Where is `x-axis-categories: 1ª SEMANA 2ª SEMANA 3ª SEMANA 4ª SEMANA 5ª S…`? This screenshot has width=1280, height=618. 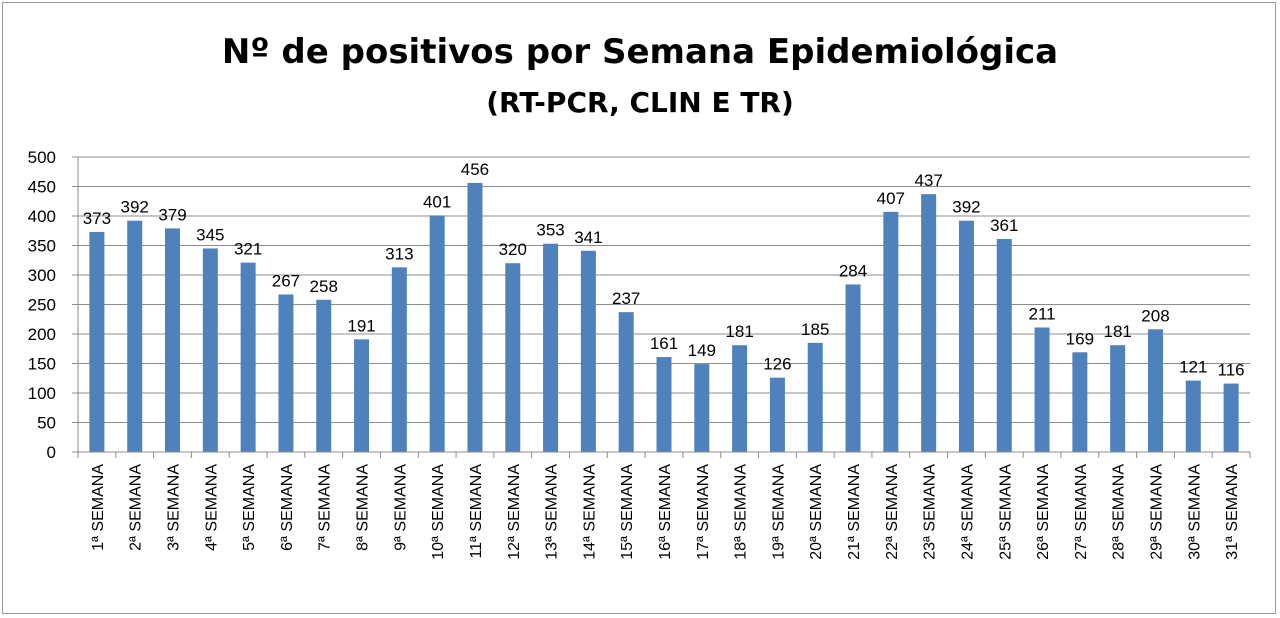 x-axis-categories: 1ª SEMANA 2ª SEMANA 3ª SEMANA 4ª SEMANA 5ª S… is located at coordinates (665, 512).